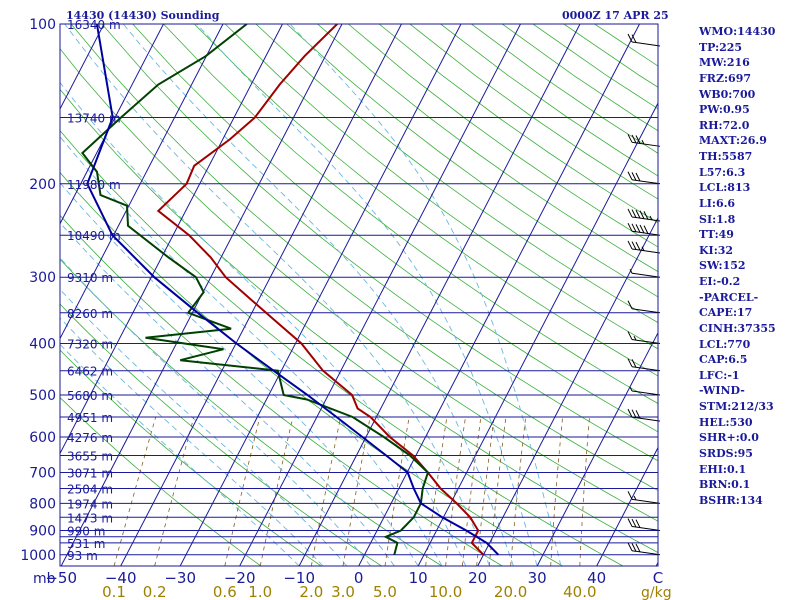 Image resolution: width=800 pixels, height=600 pixels. Describe the element at coordinates (723, 360) in the screenshot. I see `index-item: CAP:6.5` at that location.